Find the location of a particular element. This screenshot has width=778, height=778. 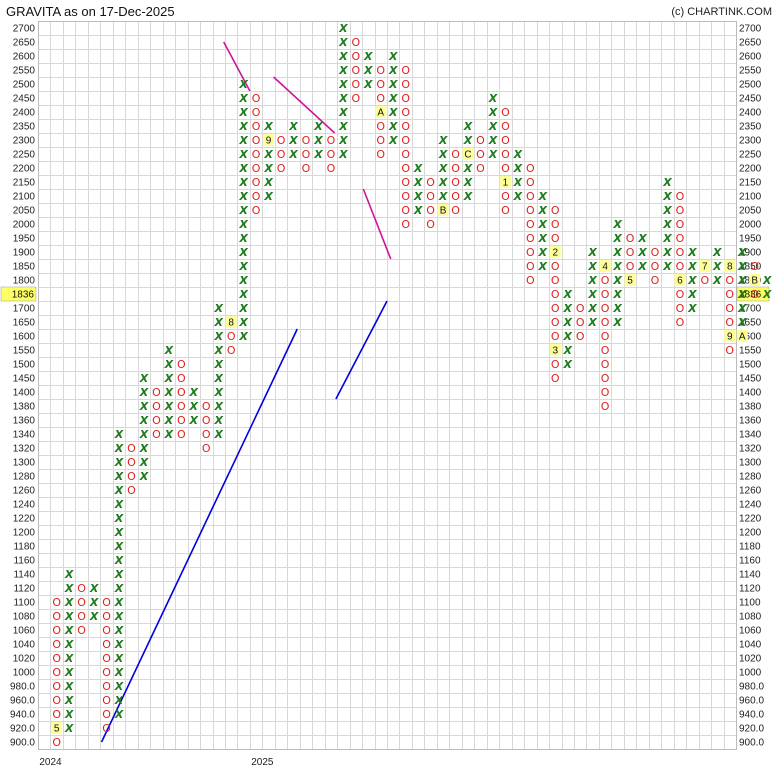

current-price-box-right is located at coordinates (753, 294).